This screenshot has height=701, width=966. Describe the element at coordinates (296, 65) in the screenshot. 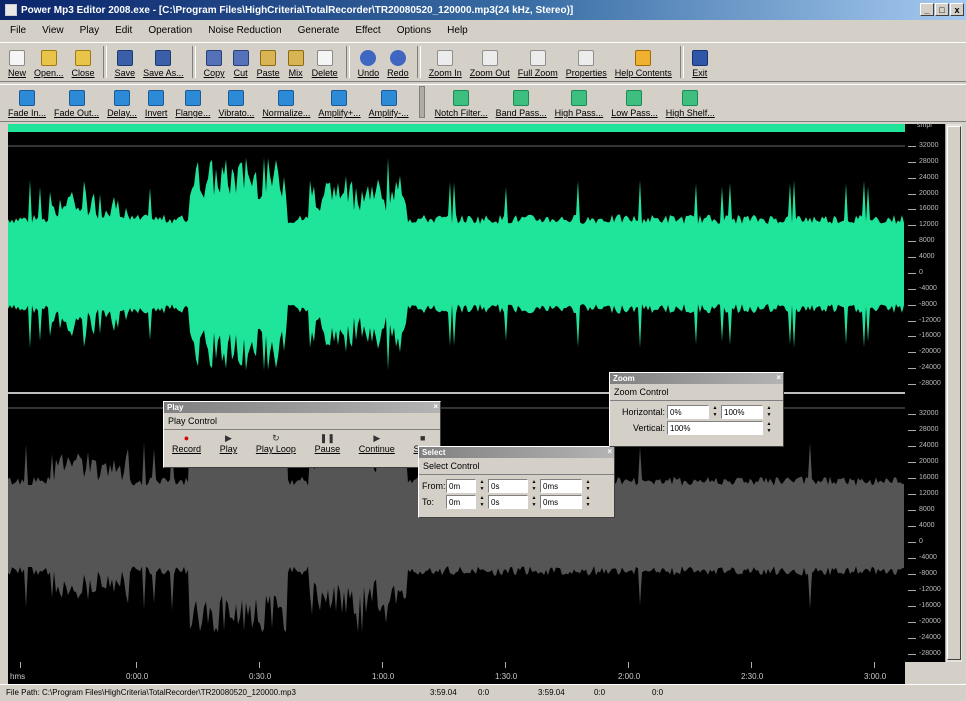

I see `mix-button: Mix` at that location.